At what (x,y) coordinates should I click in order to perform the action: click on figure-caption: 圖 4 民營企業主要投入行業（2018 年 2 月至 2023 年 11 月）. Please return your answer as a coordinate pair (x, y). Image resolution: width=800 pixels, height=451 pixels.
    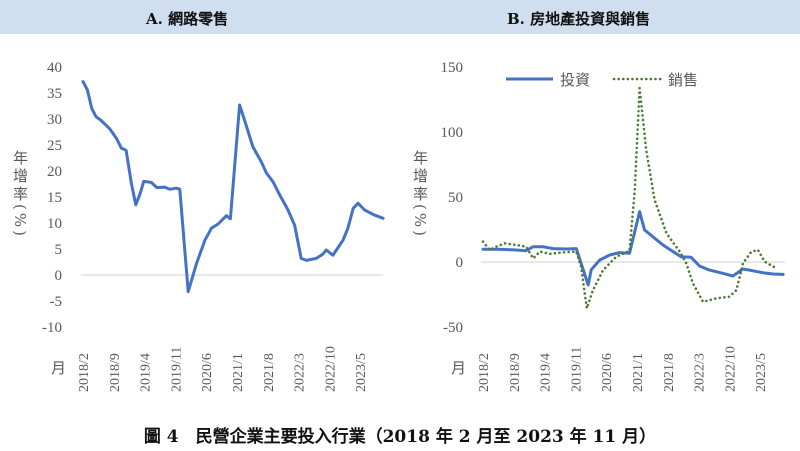
    Looking at the image, I should click on (400, 437).